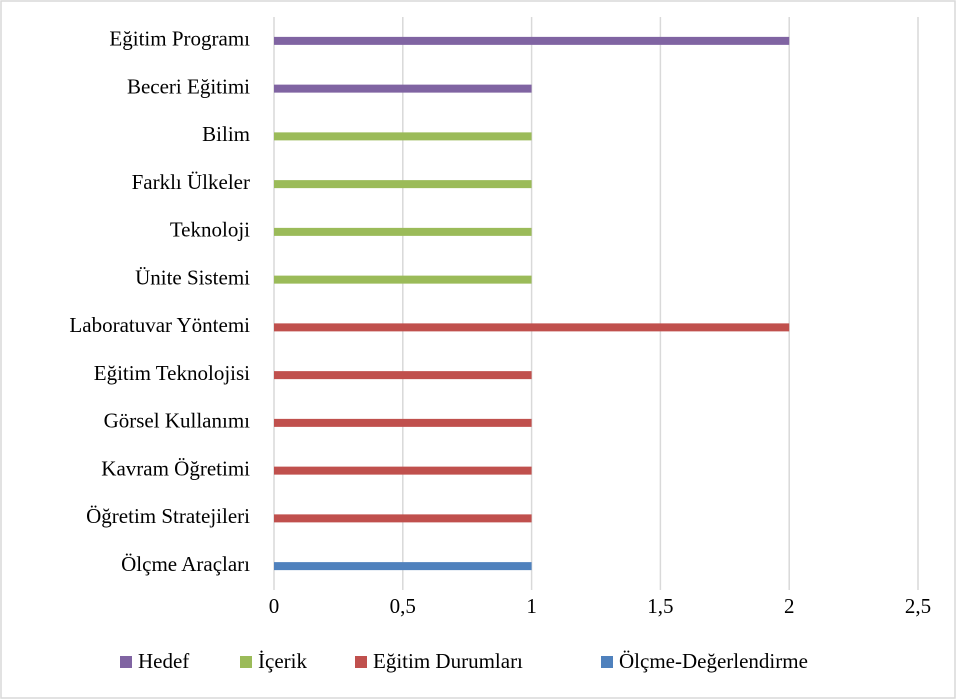 The image size is (956, 699). Describe the element at coordinates (185, 564) in the screenshot. I see `y-tick-label: Ölçme Araçları` at that location.